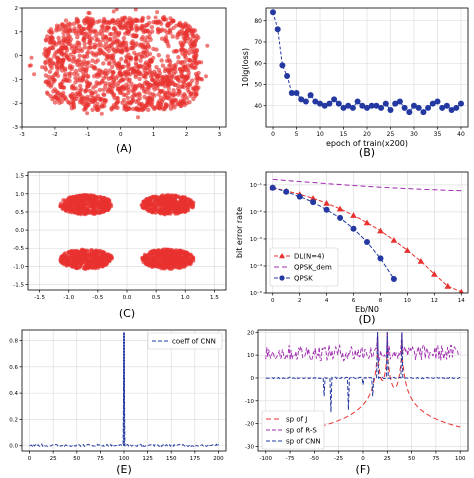 The width and height of the screenshot is (474, 478). What do you see at coordinates (100, 459) in the screenshot?
I see `x-tick-label: 75` at bounding box center [100, 459].